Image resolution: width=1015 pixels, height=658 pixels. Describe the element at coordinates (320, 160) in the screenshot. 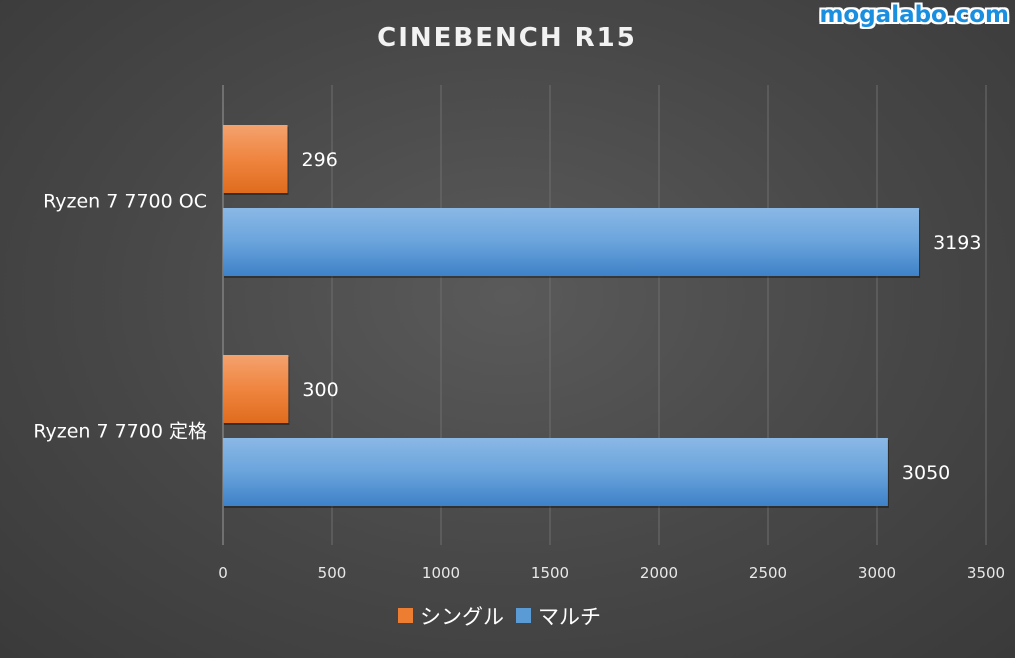

I see `data-label: 296` at that location.